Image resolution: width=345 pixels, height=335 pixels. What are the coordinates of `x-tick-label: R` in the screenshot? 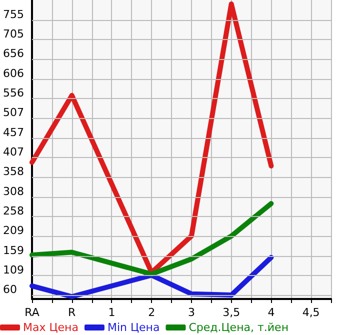 It's located at (72, 312).